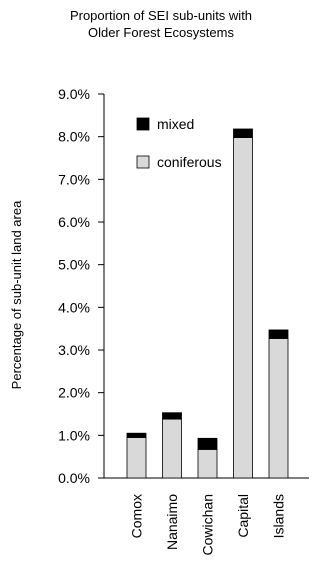 Image resolution: width=321 pixels, height=572 pixels. What do you see at coordinates (74, 393) in the screenshot?
I see `y-tick-label: 2.0%` at bounding box center [74, 393].